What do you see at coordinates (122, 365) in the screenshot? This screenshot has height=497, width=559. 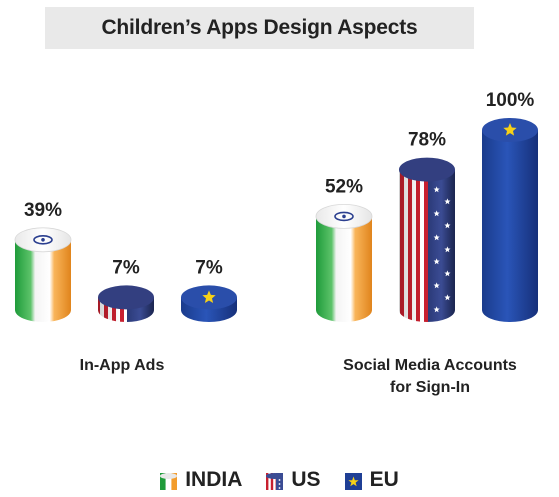 I see `category-label-1: In-App Ads` at bounding box center [122, 365].